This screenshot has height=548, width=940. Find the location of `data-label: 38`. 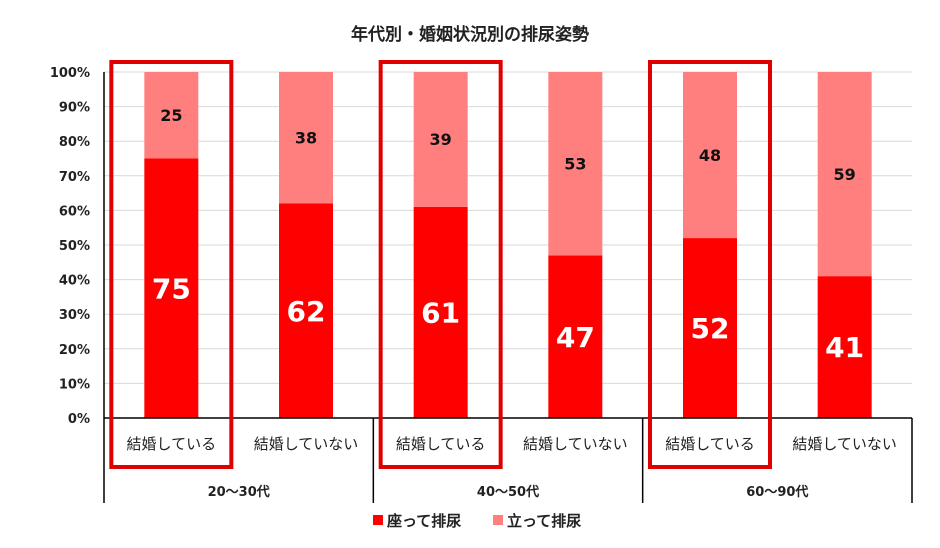

data-label: 38 is located at coordinates (306, 138).